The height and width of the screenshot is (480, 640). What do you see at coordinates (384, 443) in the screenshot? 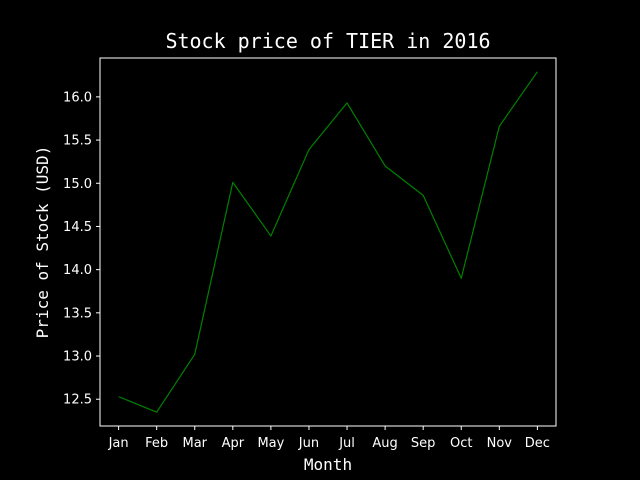
I see `x-tick-label: Aug` at bounding box center [384, 443].